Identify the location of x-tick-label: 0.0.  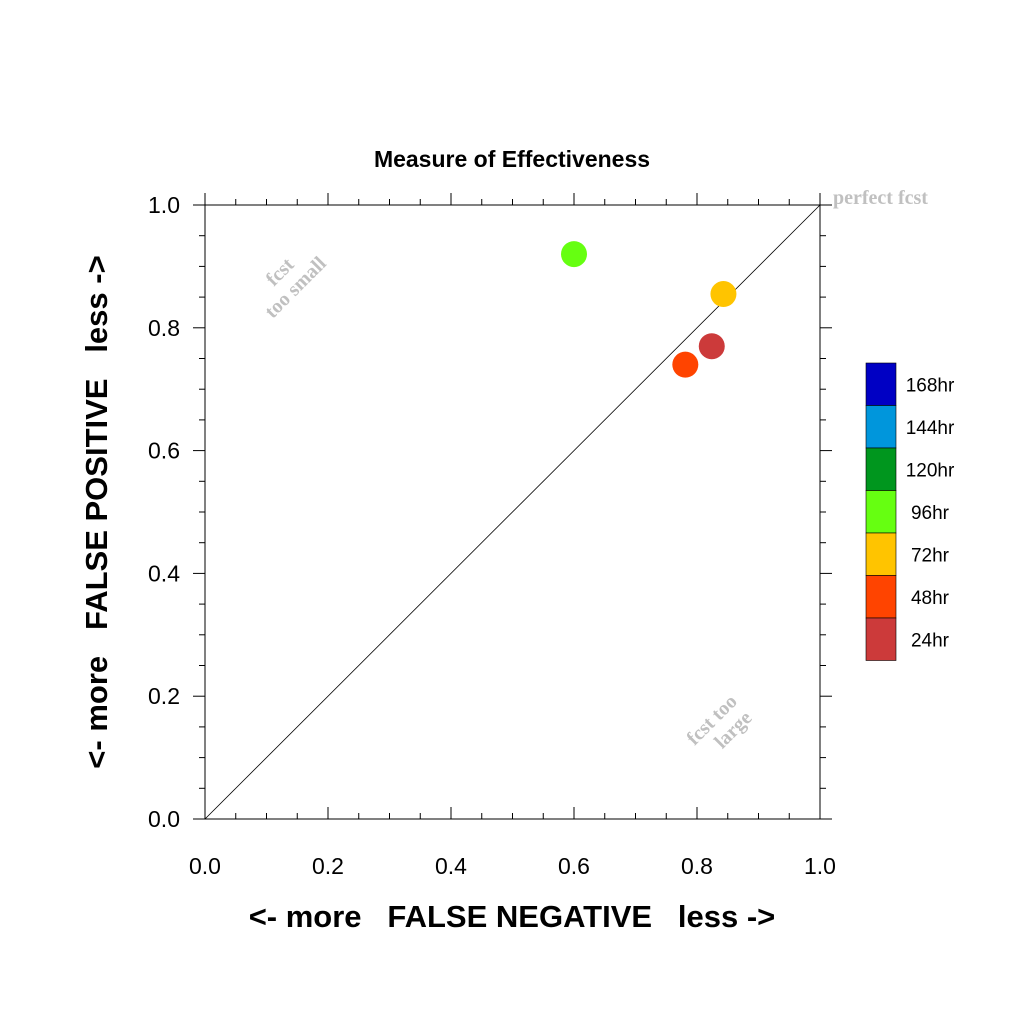
(205, 866).